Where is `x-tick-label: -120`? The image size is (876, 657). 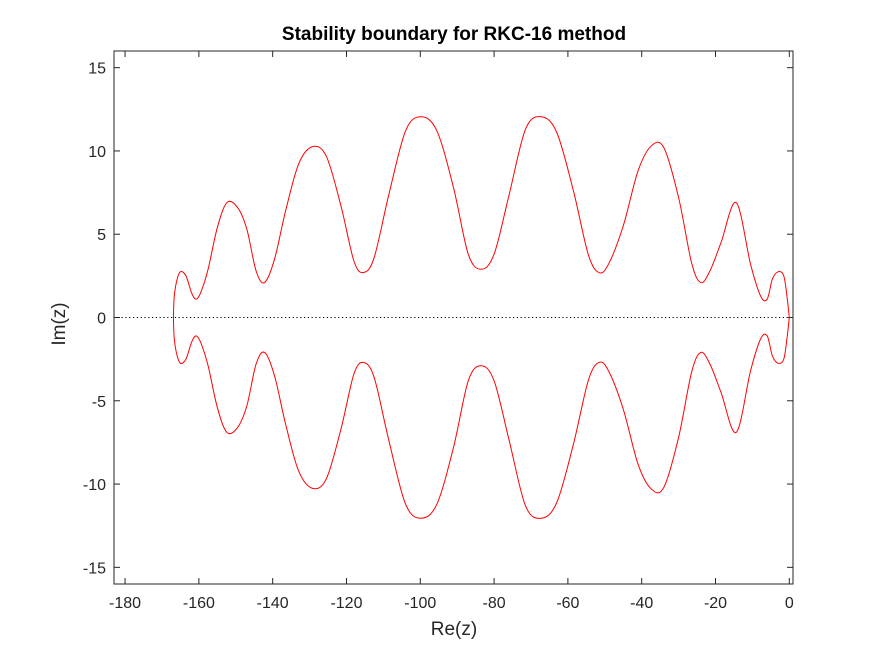
x-tick-label: -120 is located at coordinates (346, 603).